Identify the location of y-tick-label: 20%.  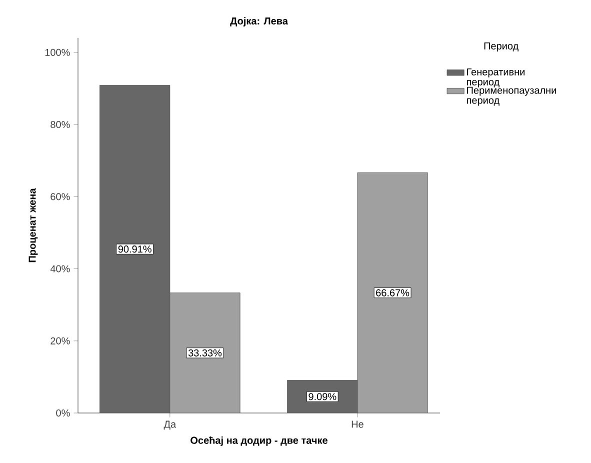
(60, 340).